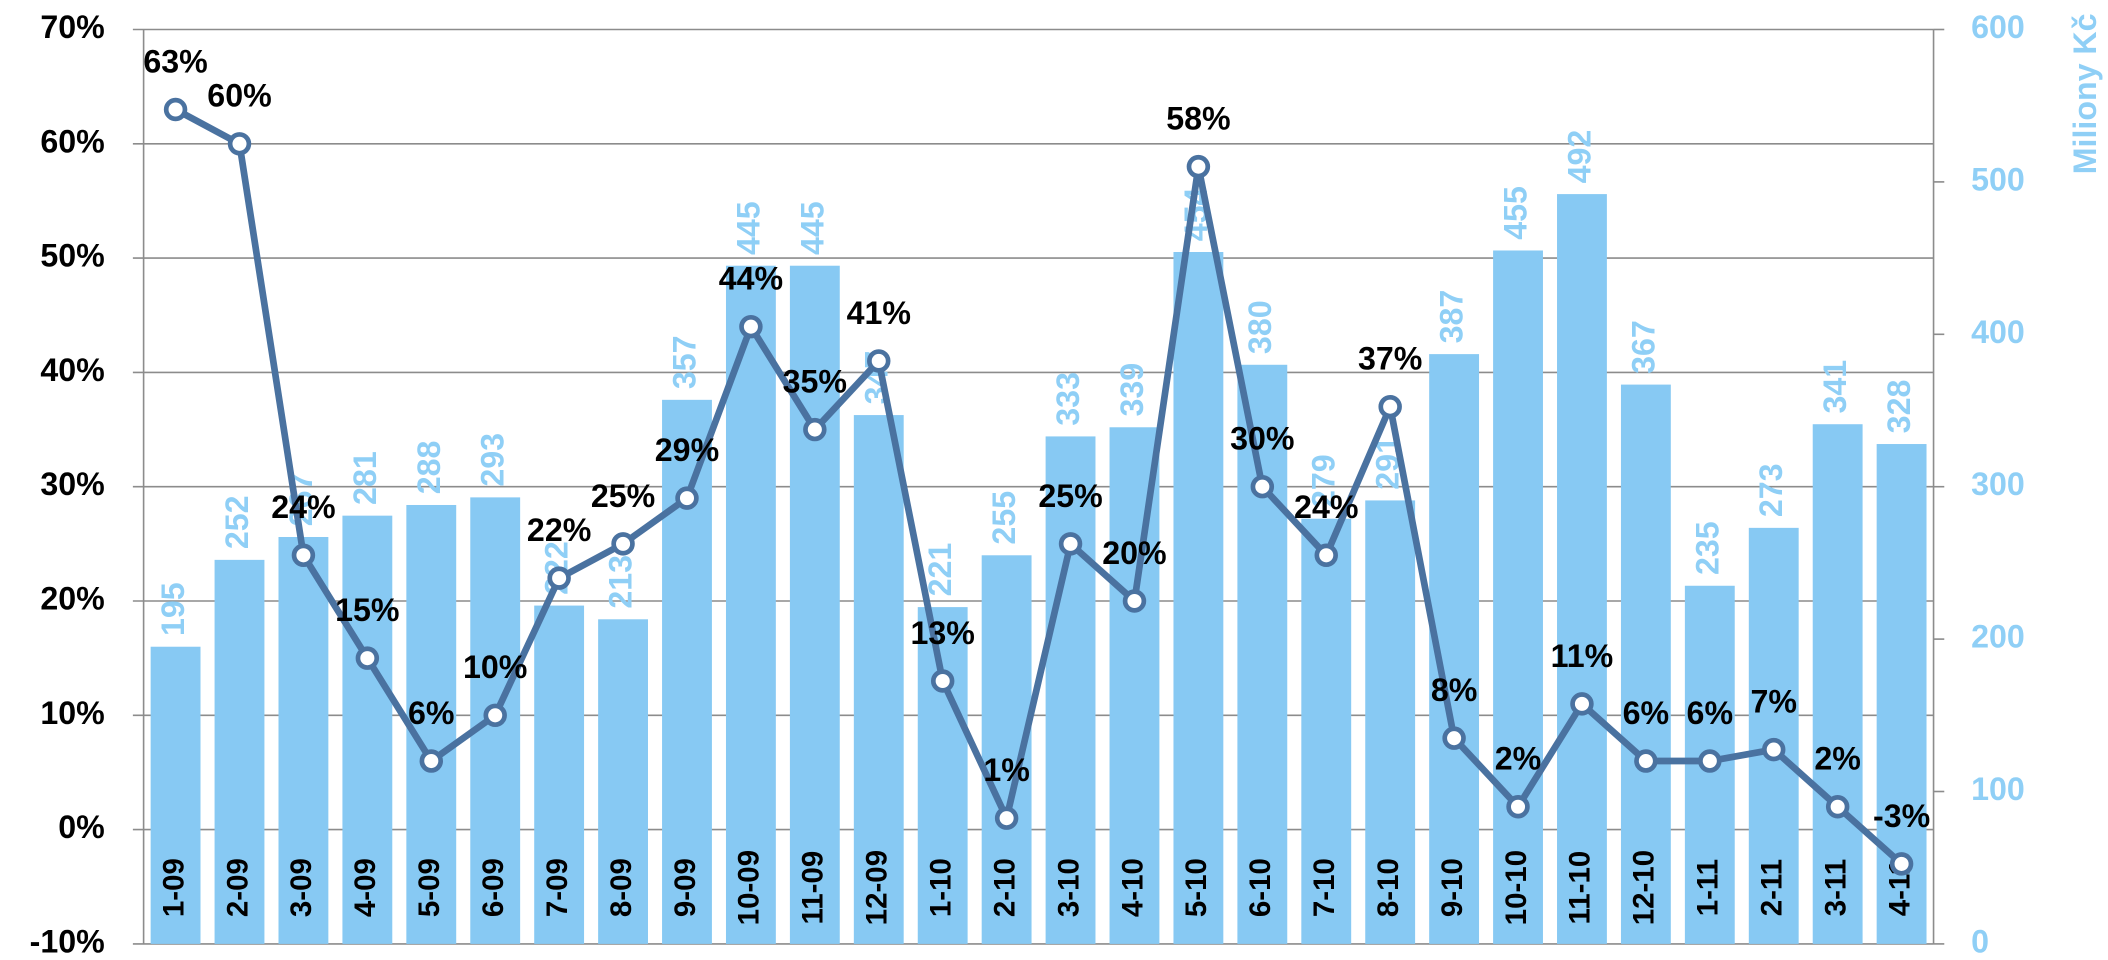  Describe the element at coordinates (1388, 887) in the screenshot. I see `x-tick-label: 8-10` at that location.